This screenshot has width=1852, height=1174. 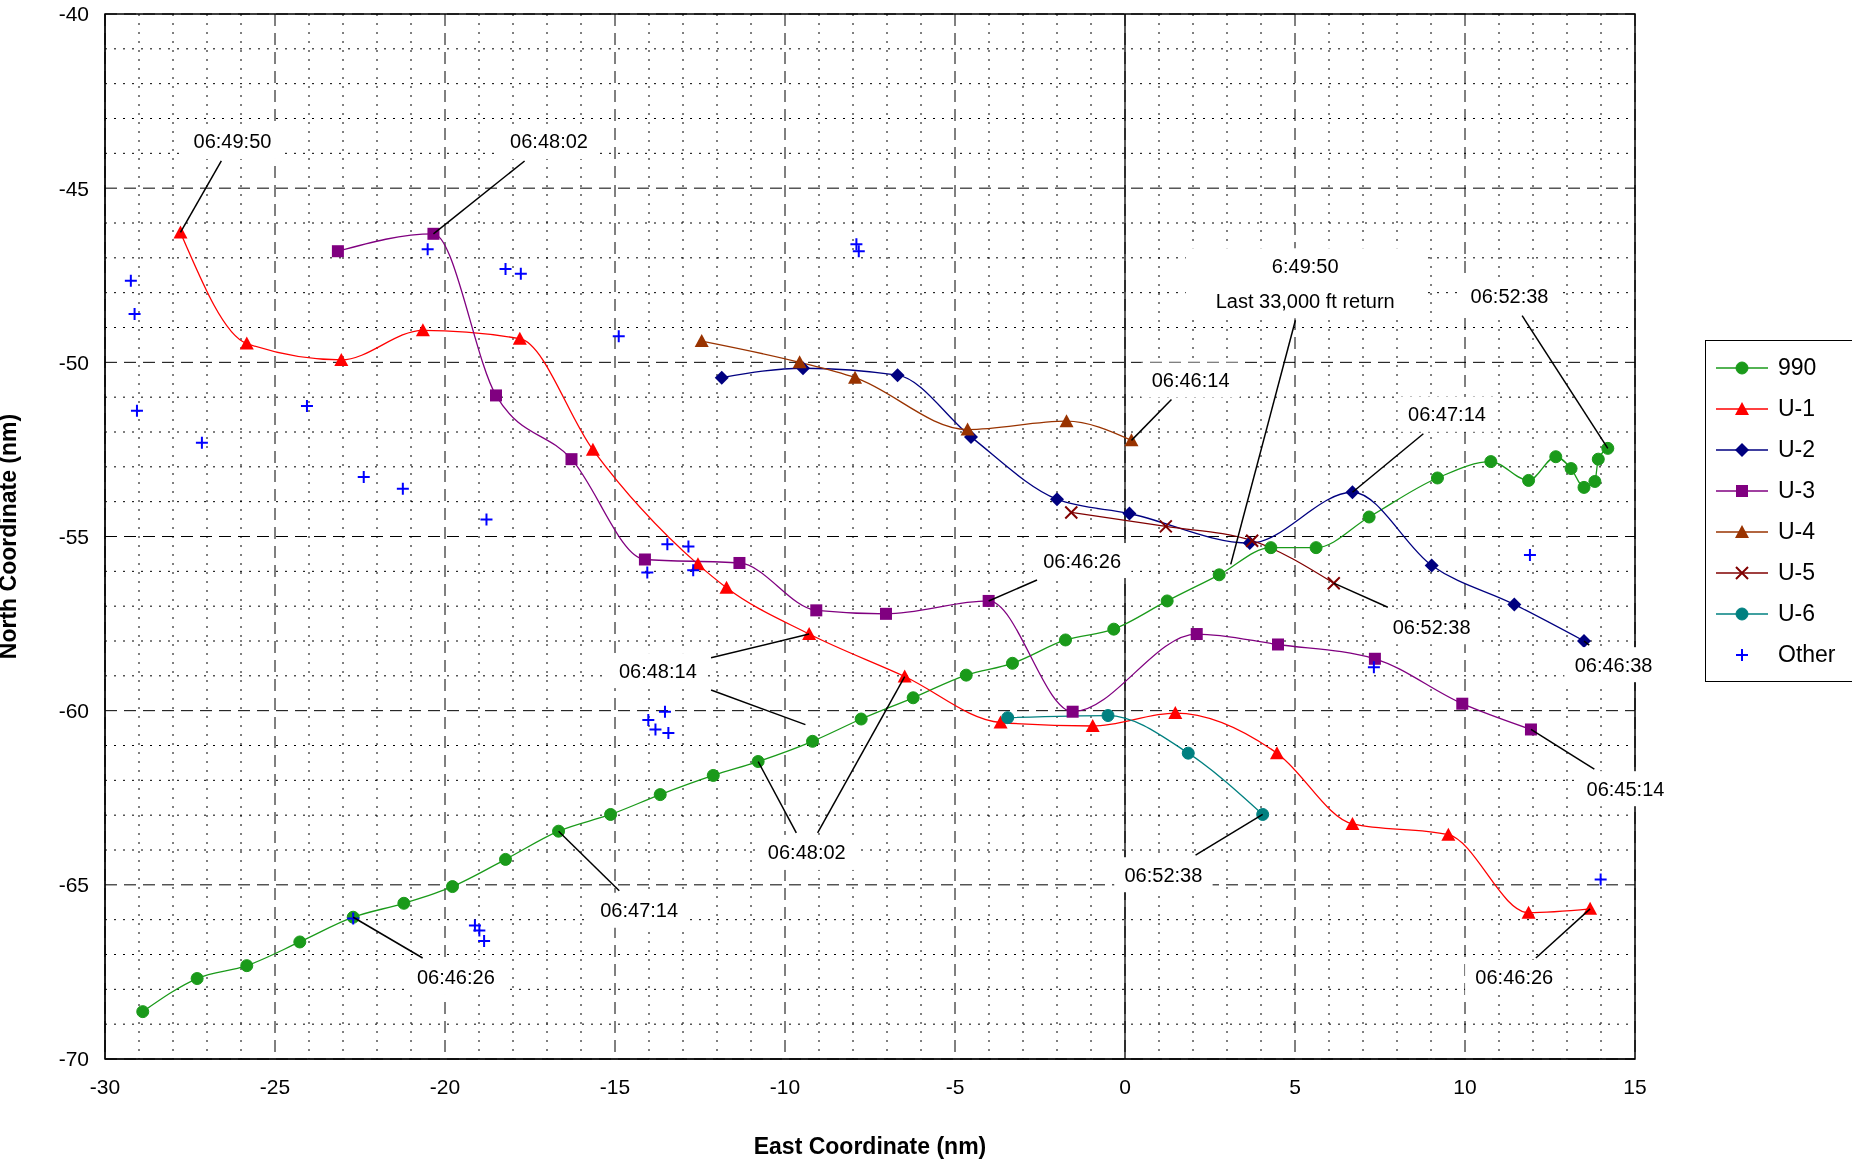 What do you see at coordinates (1797, 449) in the screenshot?
I see `legend-label: U-2` at bounding box center [1797, 449].